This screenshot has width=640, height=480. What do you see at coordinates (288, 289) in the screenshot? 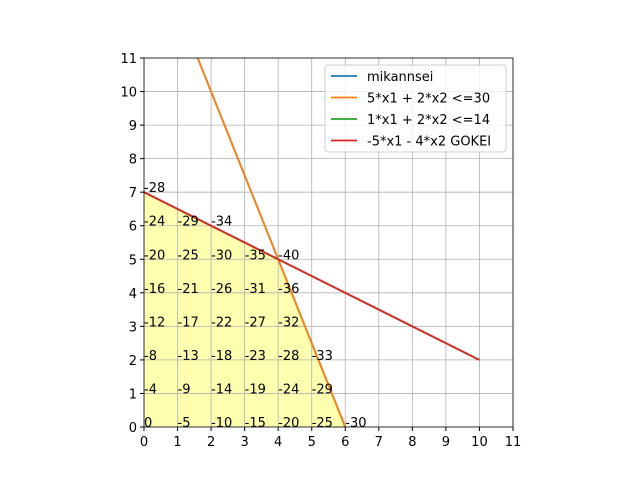
I see `point-label: -36` at bounding box center [288, 289].